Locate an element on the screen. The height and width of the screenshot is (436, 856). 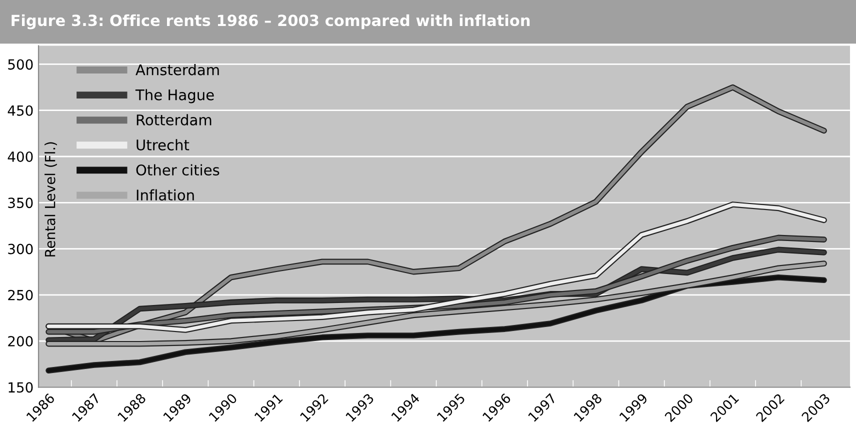
y-tick-label: 400 is located at coordinates (20, 156).